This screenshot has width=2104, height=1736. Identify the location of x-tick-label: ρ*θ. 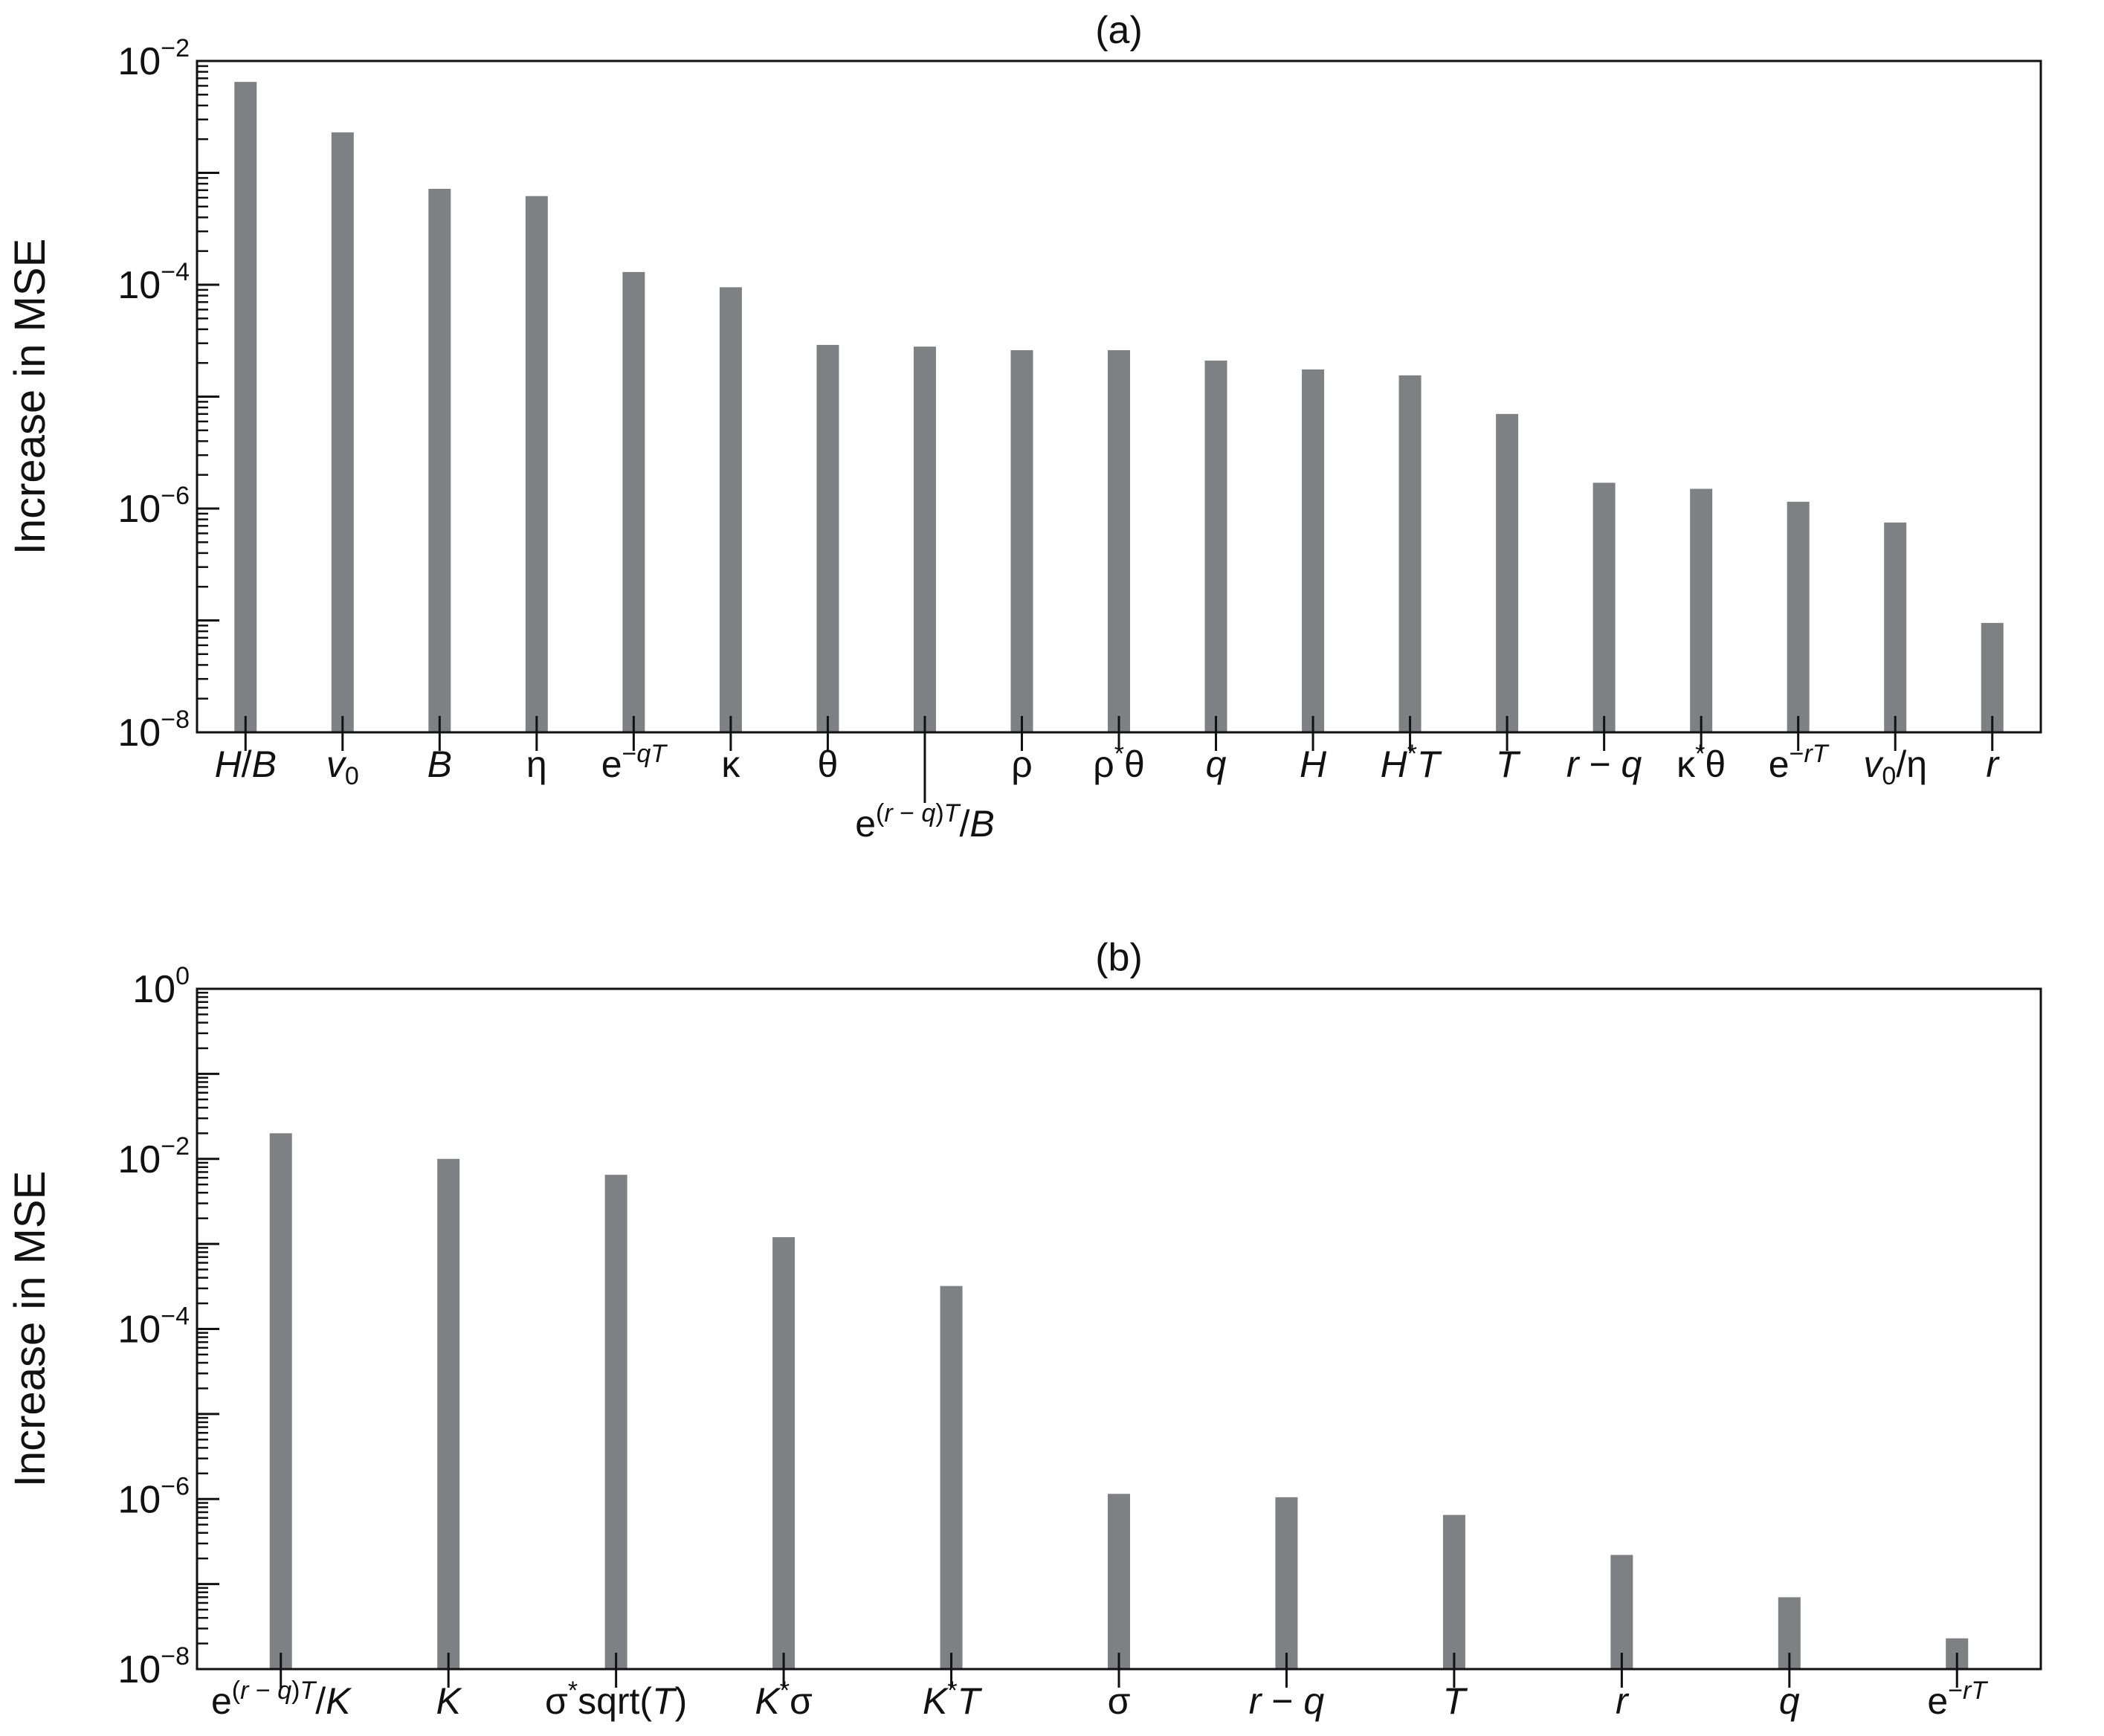
(1119, 762).